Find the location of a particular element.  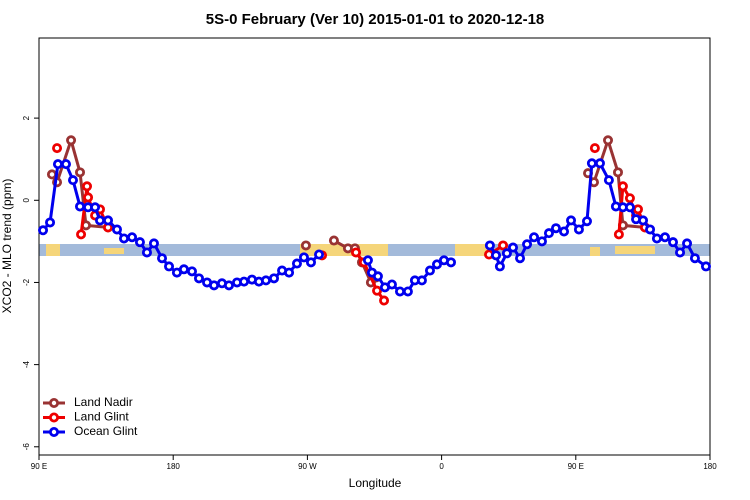

x-axis-label: Longitude is located at coordinates (375, 483).